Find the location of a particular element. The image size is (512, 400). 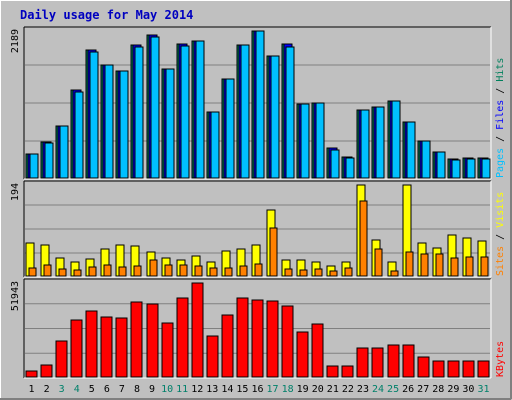

x-tick-label-day-18: 18 is located at coordinates (288, 389).